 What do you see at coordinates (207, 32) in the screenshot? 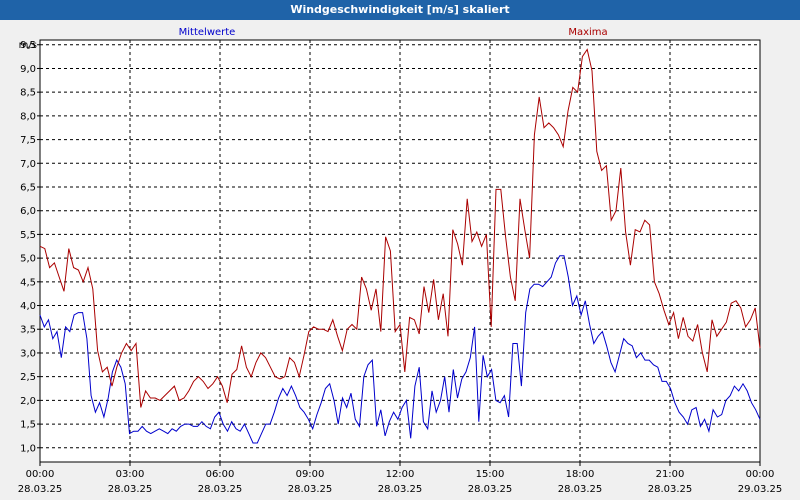
I see `legend-mittelwerte: Mittelwerte` at bounding box center [207, 32].